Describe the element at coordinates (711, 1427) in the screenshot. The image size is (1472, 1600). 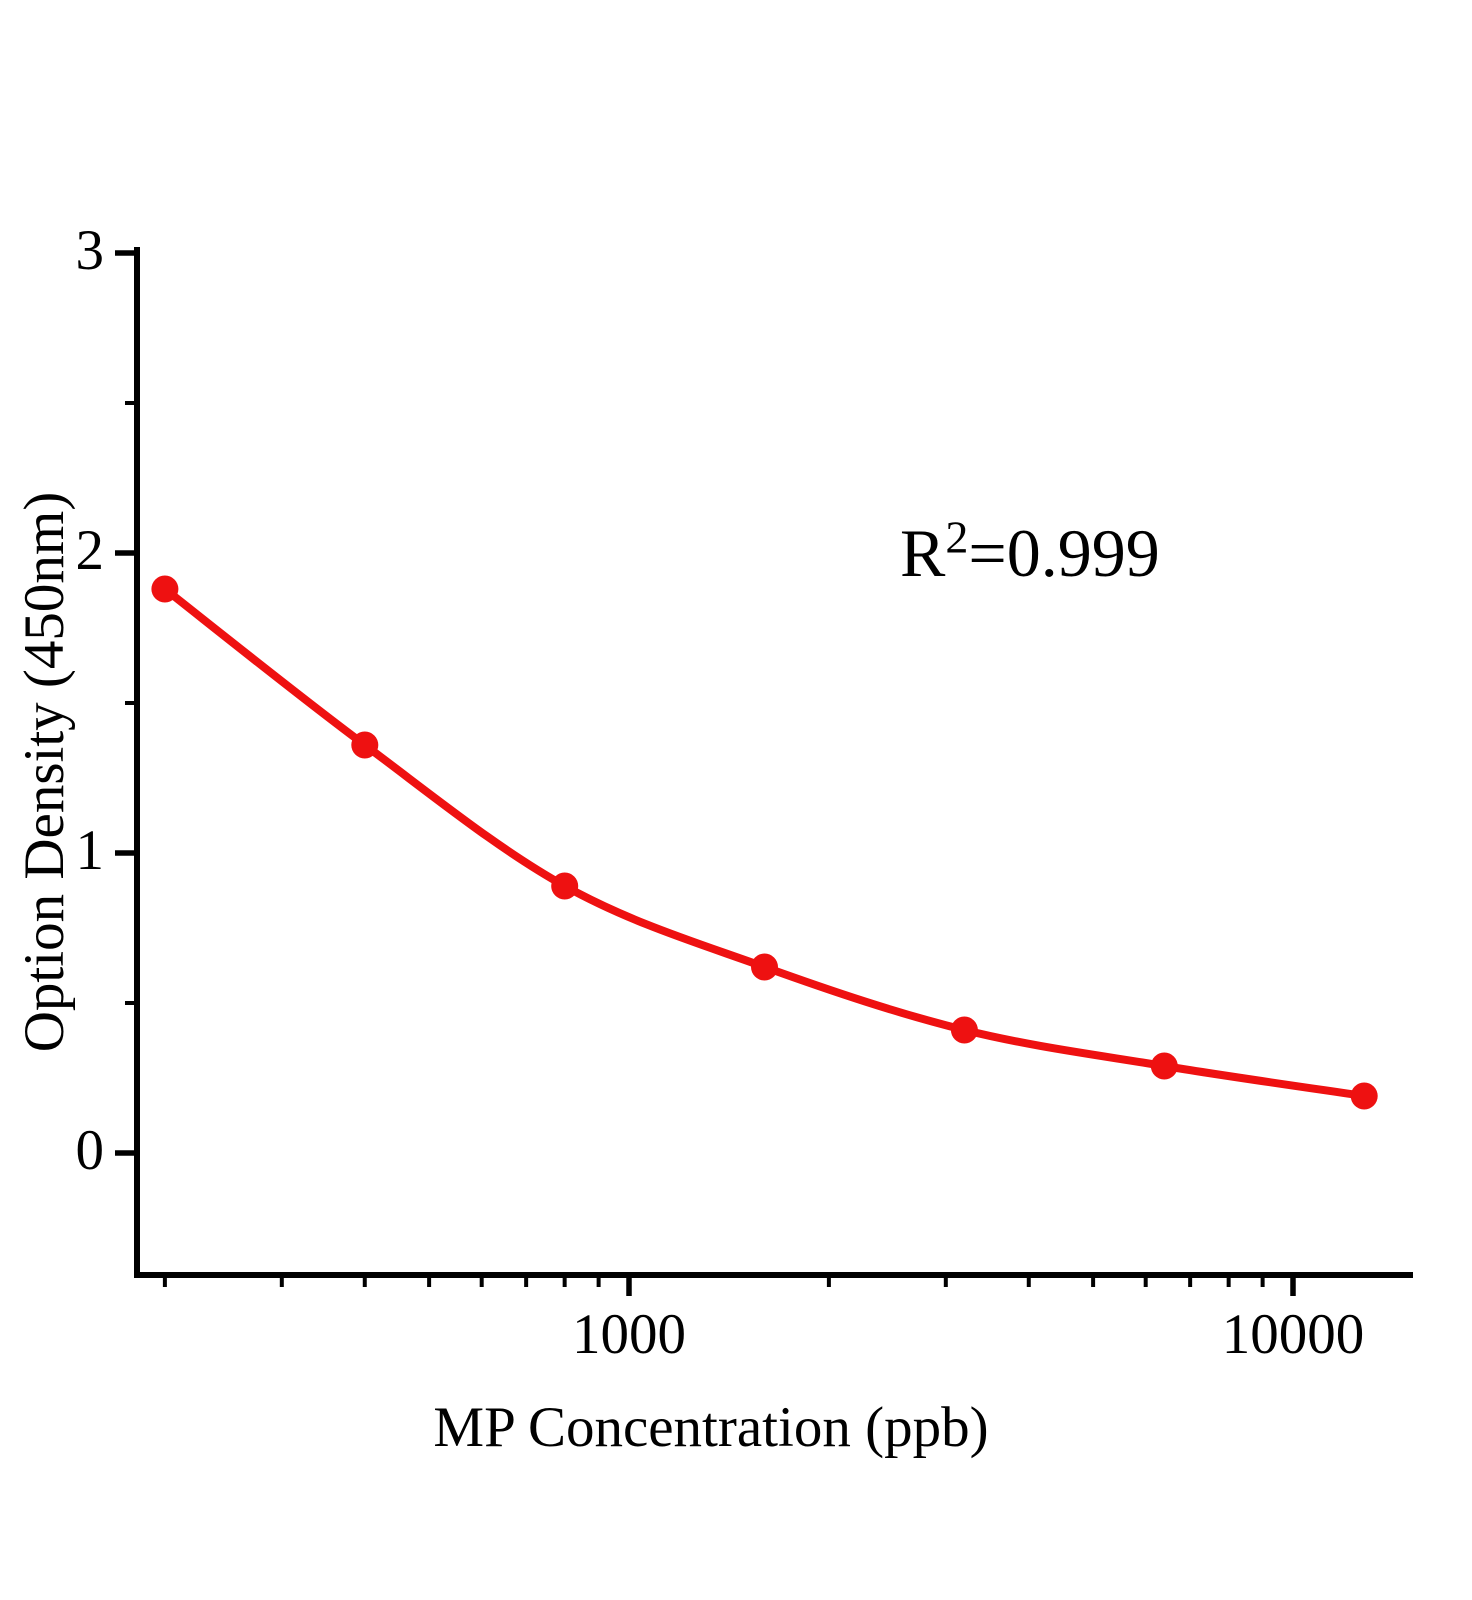
I see `x-axis-title: MP Concentration (ppb)` at that location.